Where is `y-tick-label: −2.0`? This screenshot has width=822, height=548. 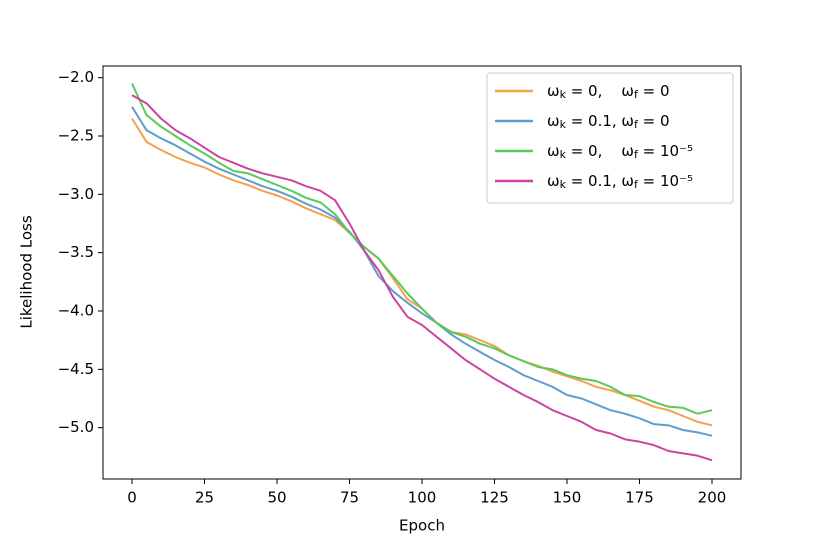 y-tick-label: −2.0 is located at coordinates (76, 77).